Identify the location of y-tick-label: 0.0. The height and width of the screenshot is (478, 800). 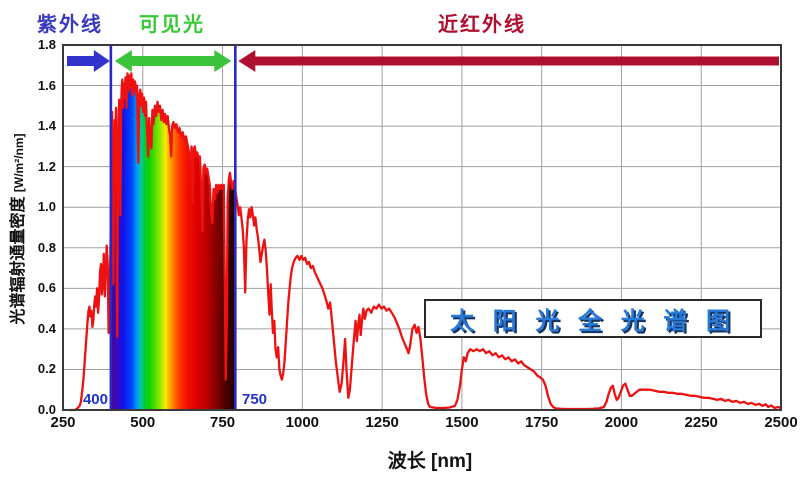
(46, 409).